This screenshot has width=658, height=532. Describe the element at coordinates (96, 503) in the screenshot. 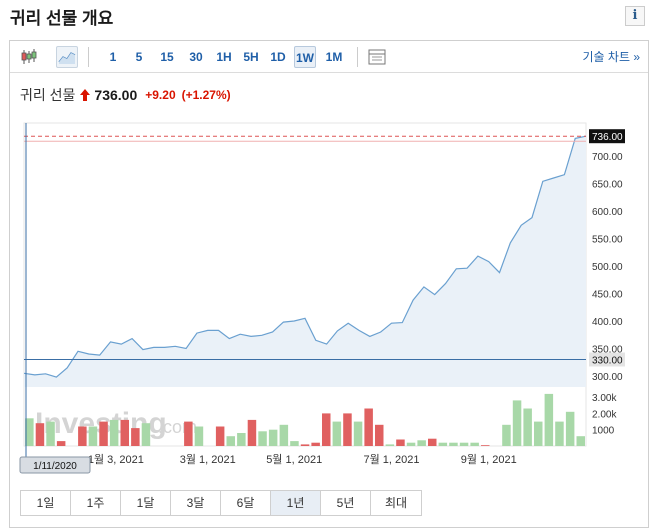

I see `range-tab-1: 1주` at that location.